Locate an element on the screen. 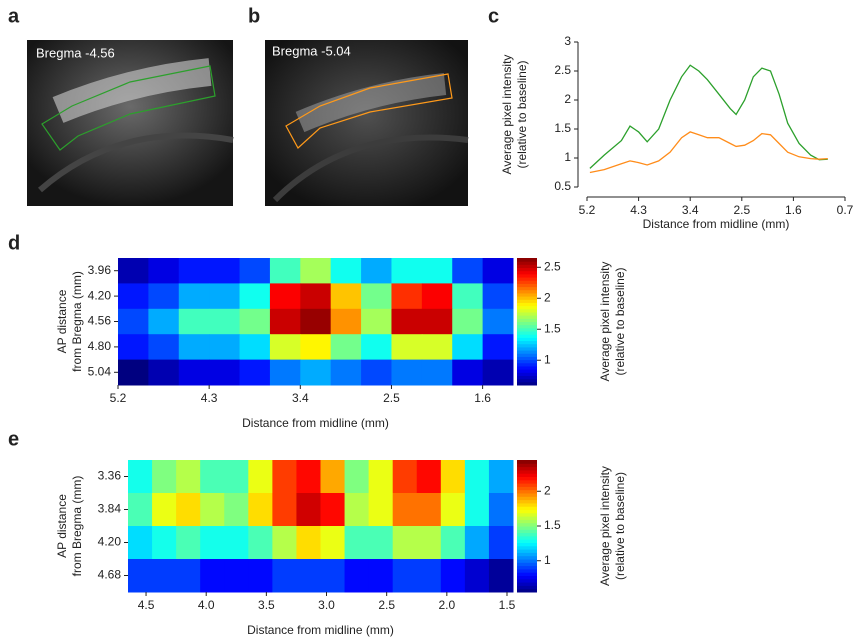 The width and height of the screenshot is (857, 639). colorbar-title: Average pixel intensity is located at coordinates (605, 526).